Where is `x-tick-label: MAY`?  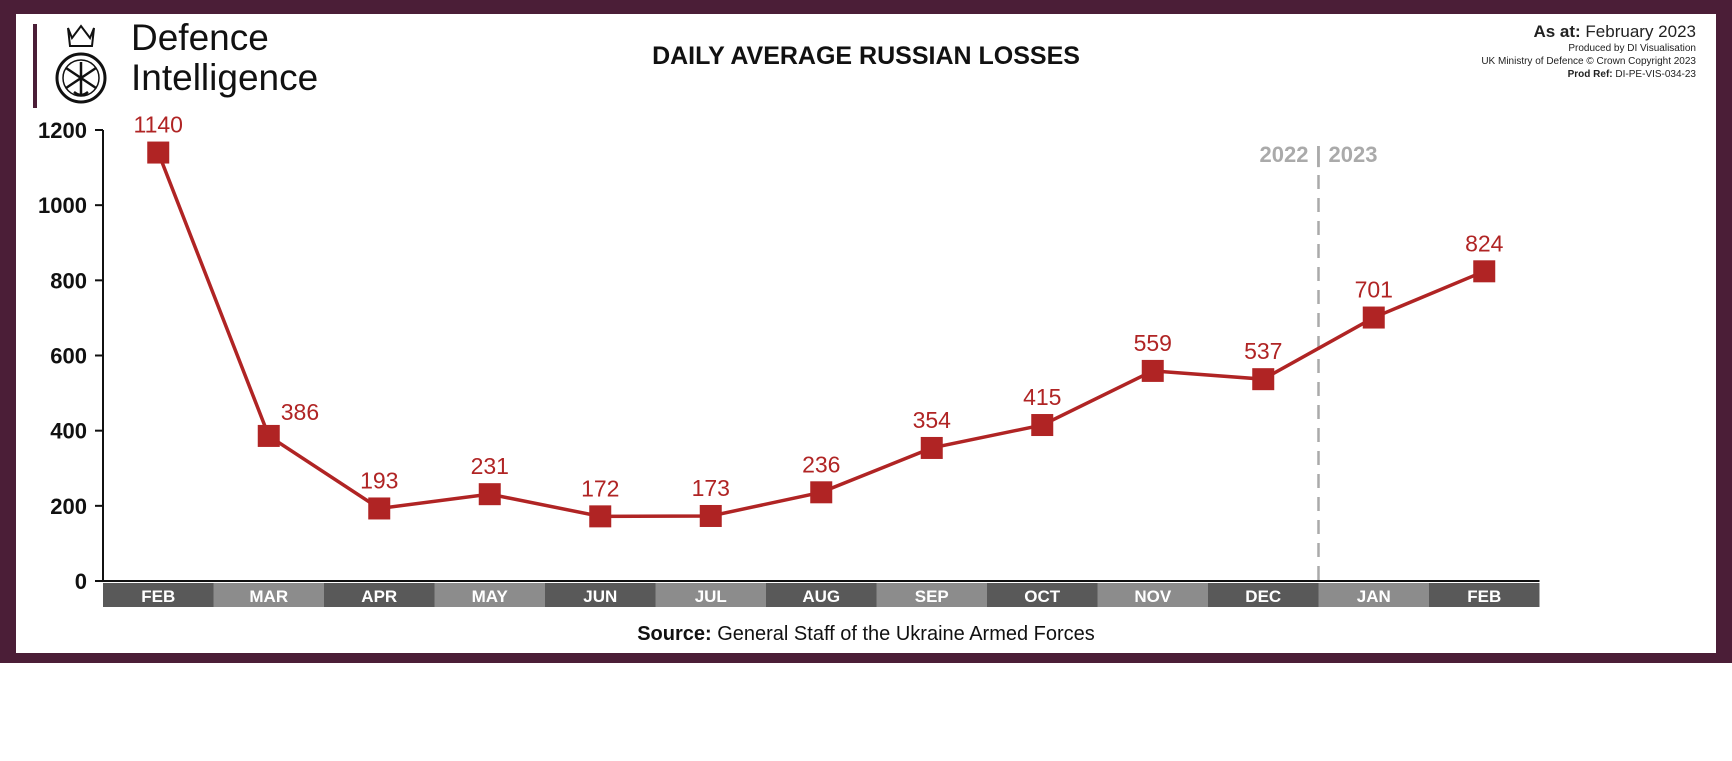
x-tick-label: MAY is located at coordinates (490, 596).